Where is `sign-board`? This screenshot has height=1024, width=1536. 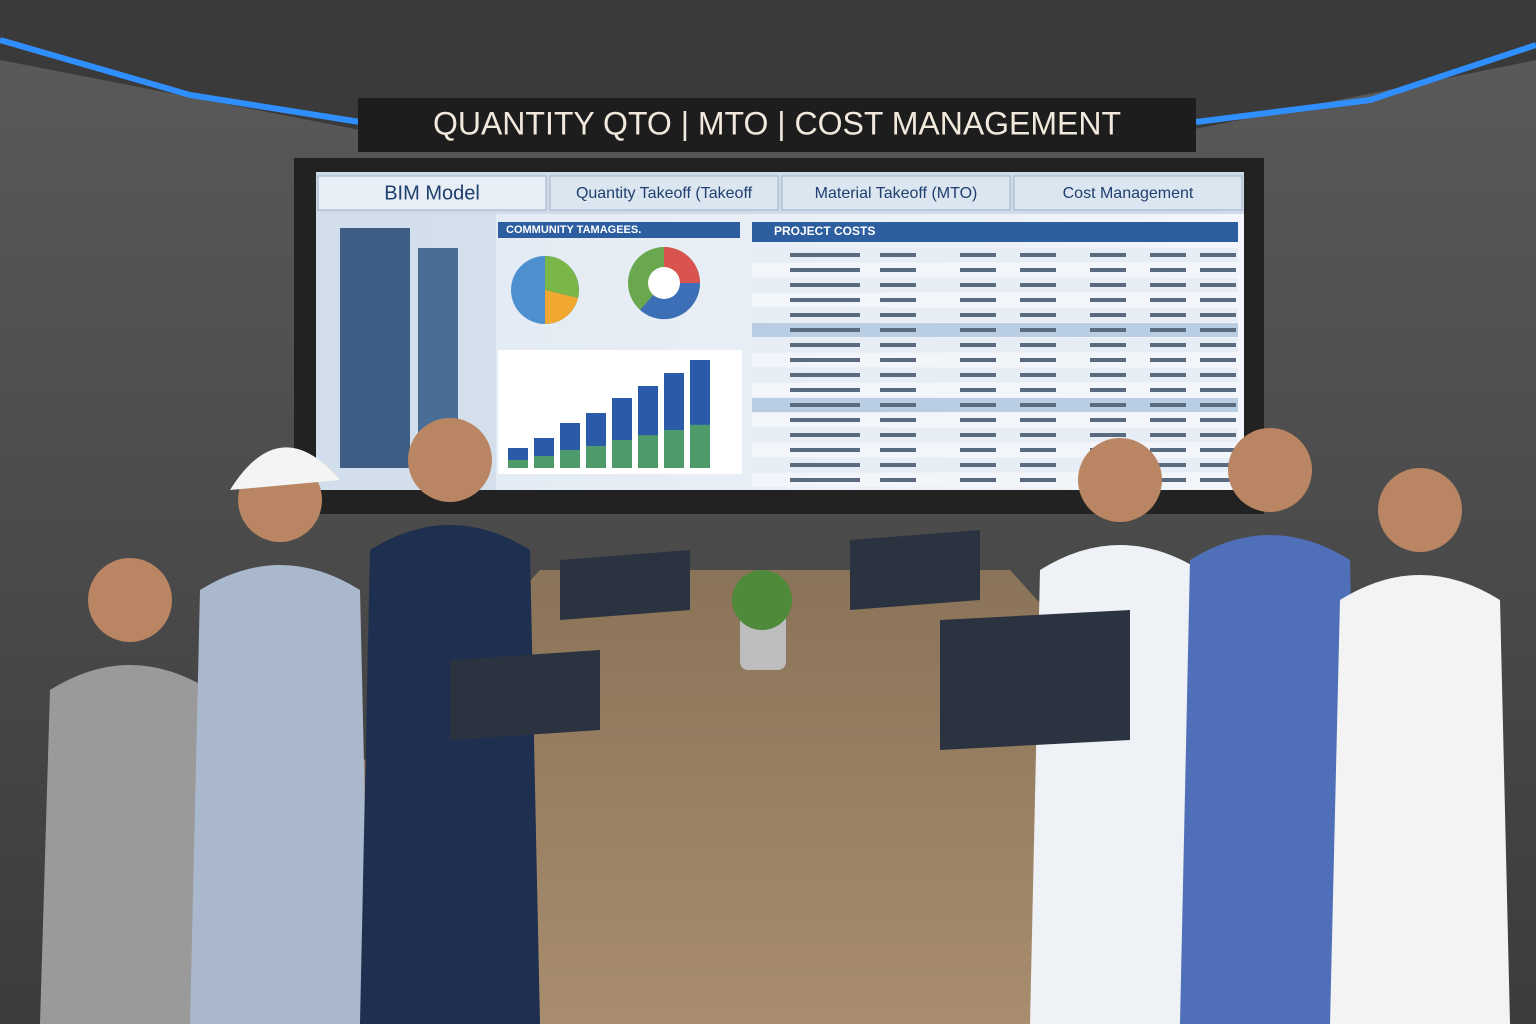
sign-board is located at coordinates (777, 125).